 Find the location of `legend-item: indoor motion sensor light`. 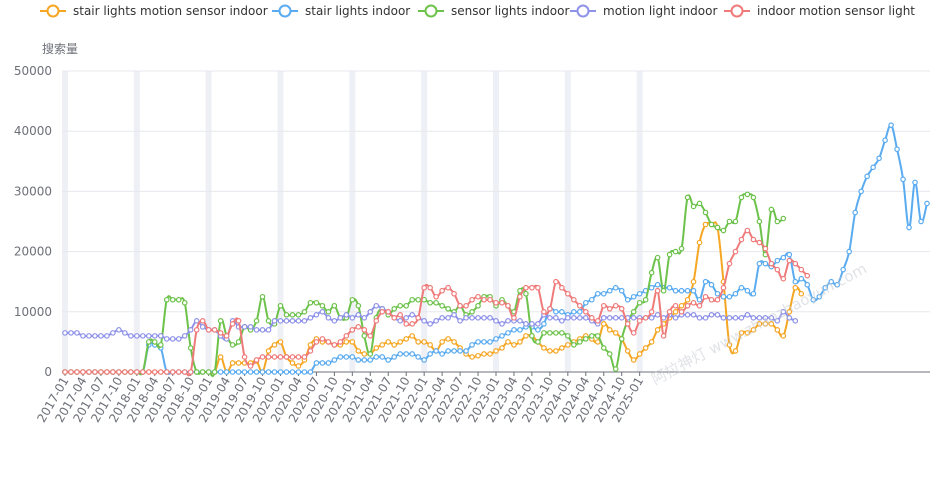

legend-item: indoor motion sensor light is located at coordinates (819, 11).